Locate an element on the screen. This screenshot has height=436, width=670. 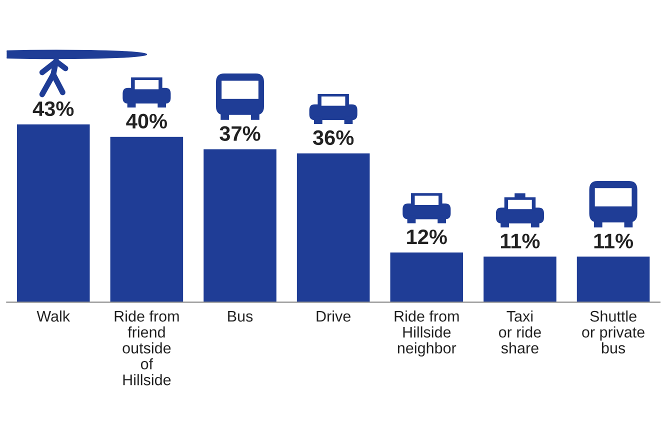
data-label: 40% is located at coordinates (146, 121).